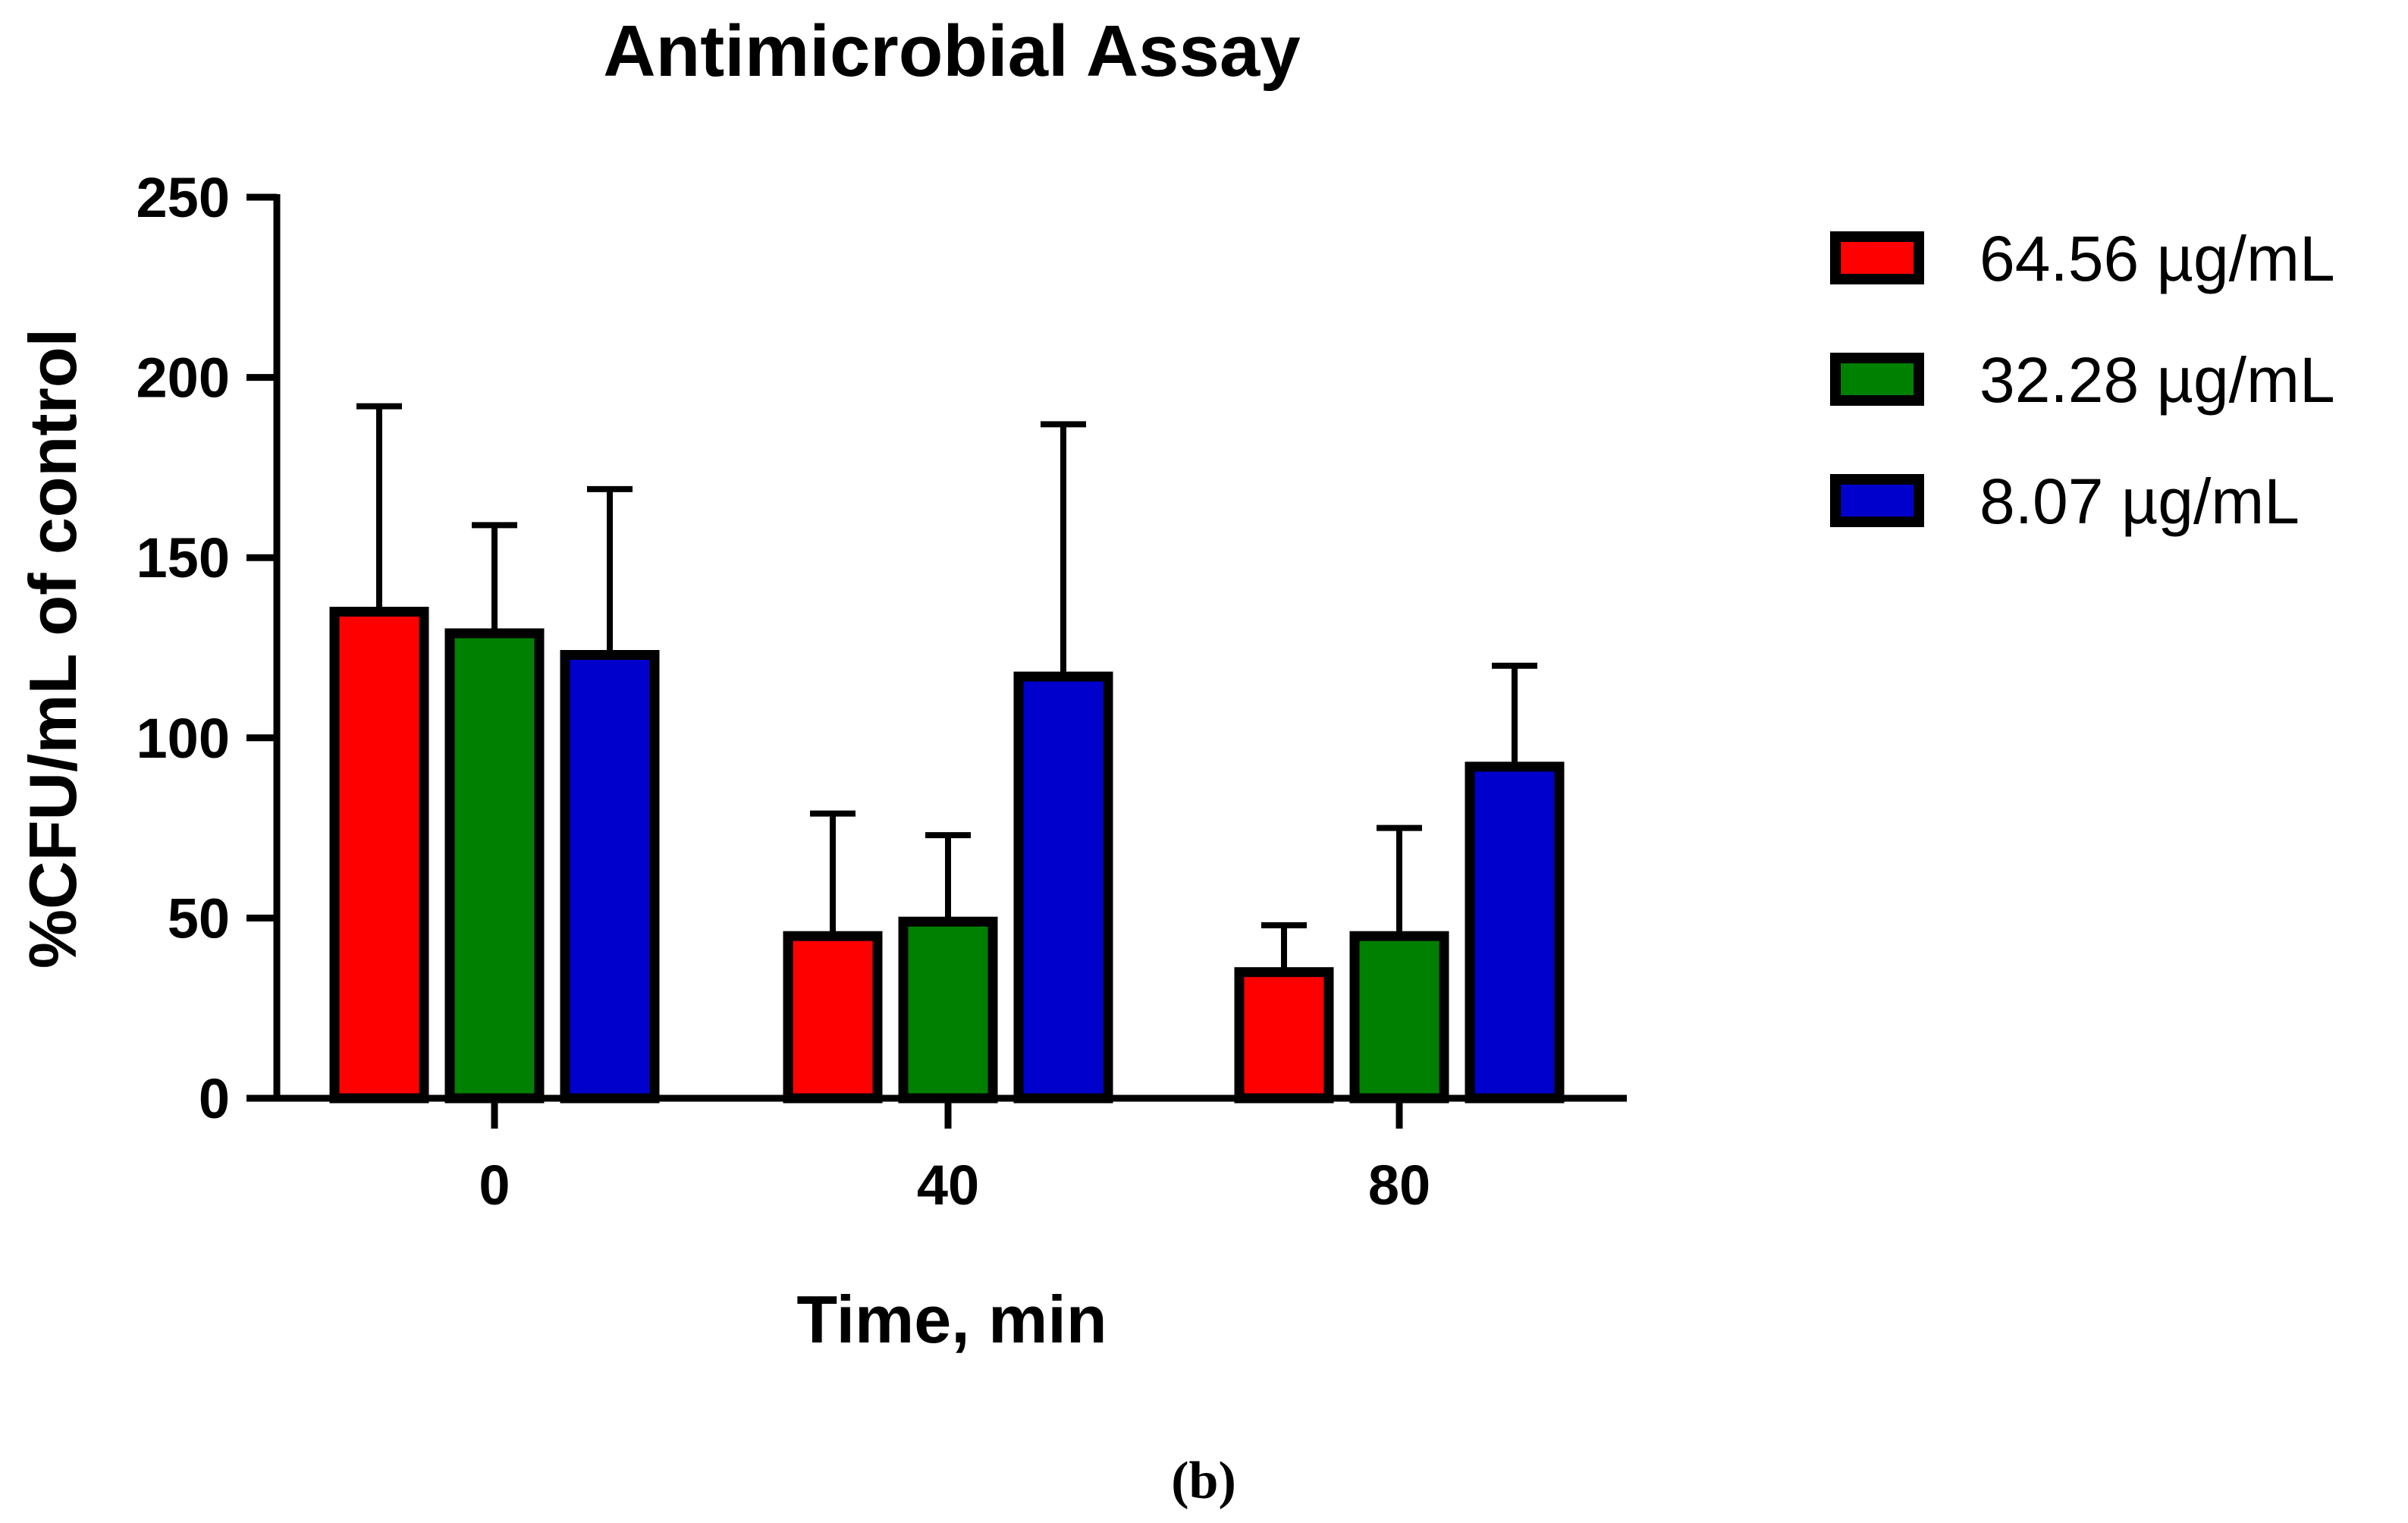 This screenshot has width=2408, height=1523. Describe the element at coordinates (183, 197) in the screenshot. I see `y-tick-label: 250` at that location.